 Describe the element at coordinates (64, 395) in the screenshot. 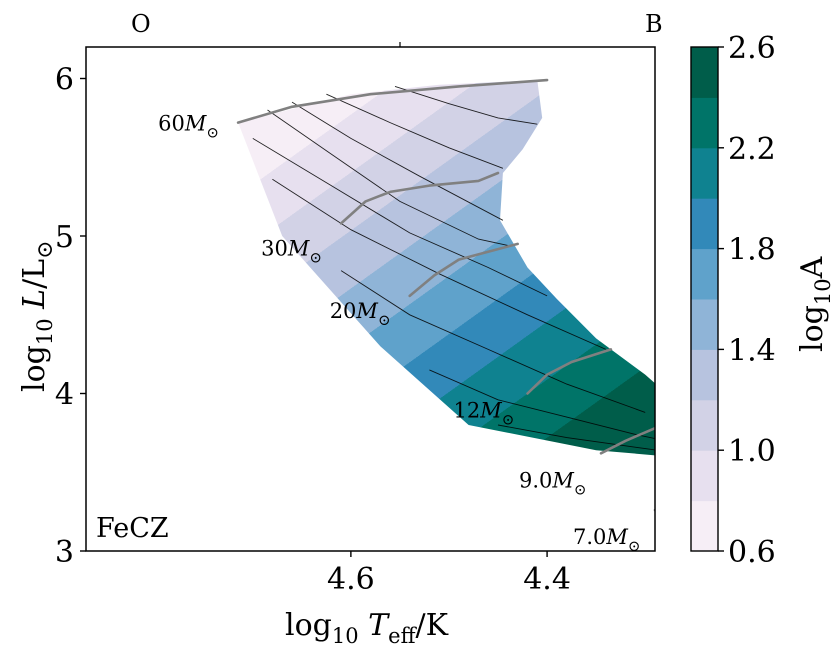

I see `y-tick-label: 4` at that location.